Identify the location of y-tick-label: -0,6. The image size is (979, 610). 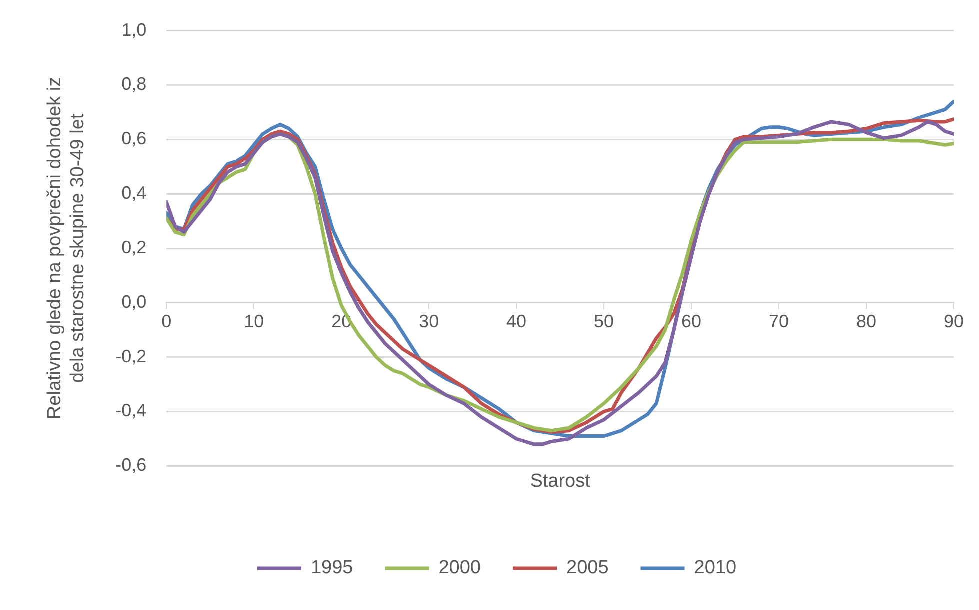
(131, 465).